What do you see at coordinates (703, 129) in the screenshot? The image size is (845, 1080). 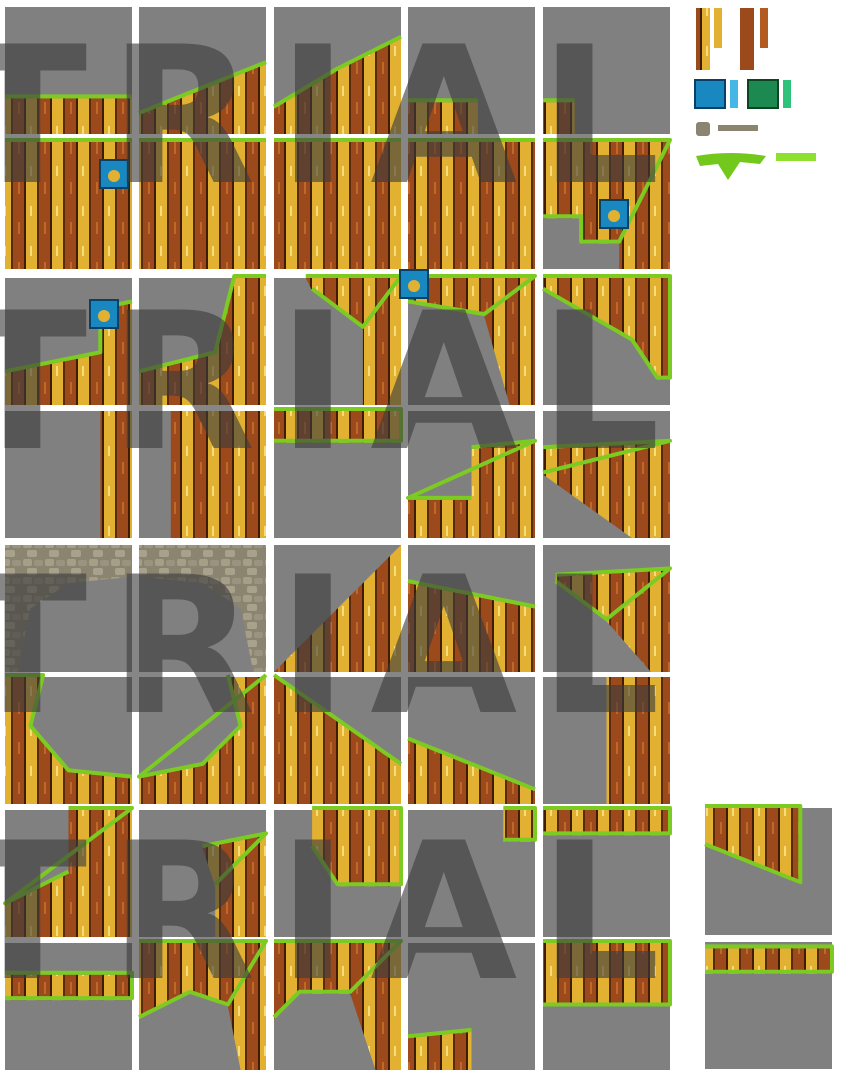 I see `stone-swatch` at bounding box center [703, 129].